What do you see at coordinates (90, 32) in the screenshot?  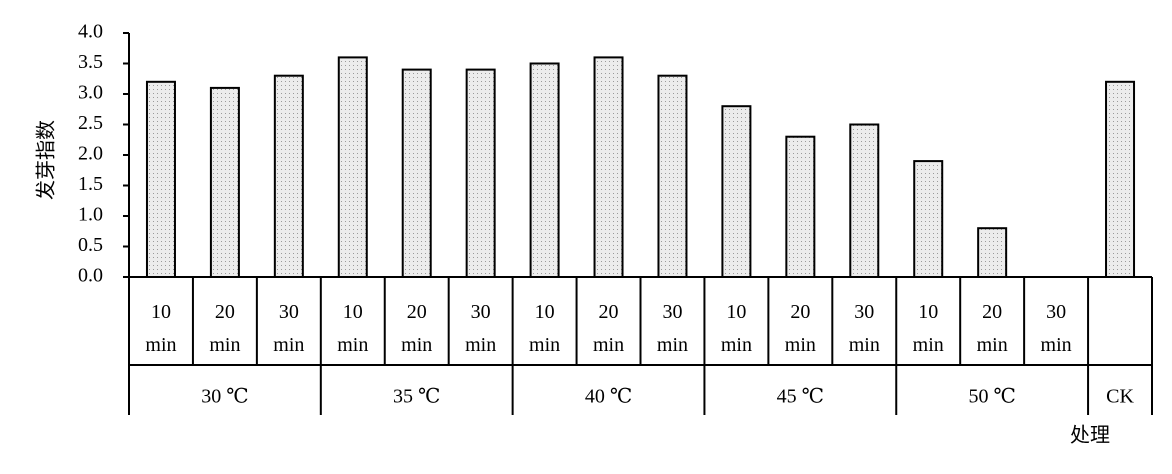 I see `y-tick-label: 4.0` at bounding box center [90, 32].